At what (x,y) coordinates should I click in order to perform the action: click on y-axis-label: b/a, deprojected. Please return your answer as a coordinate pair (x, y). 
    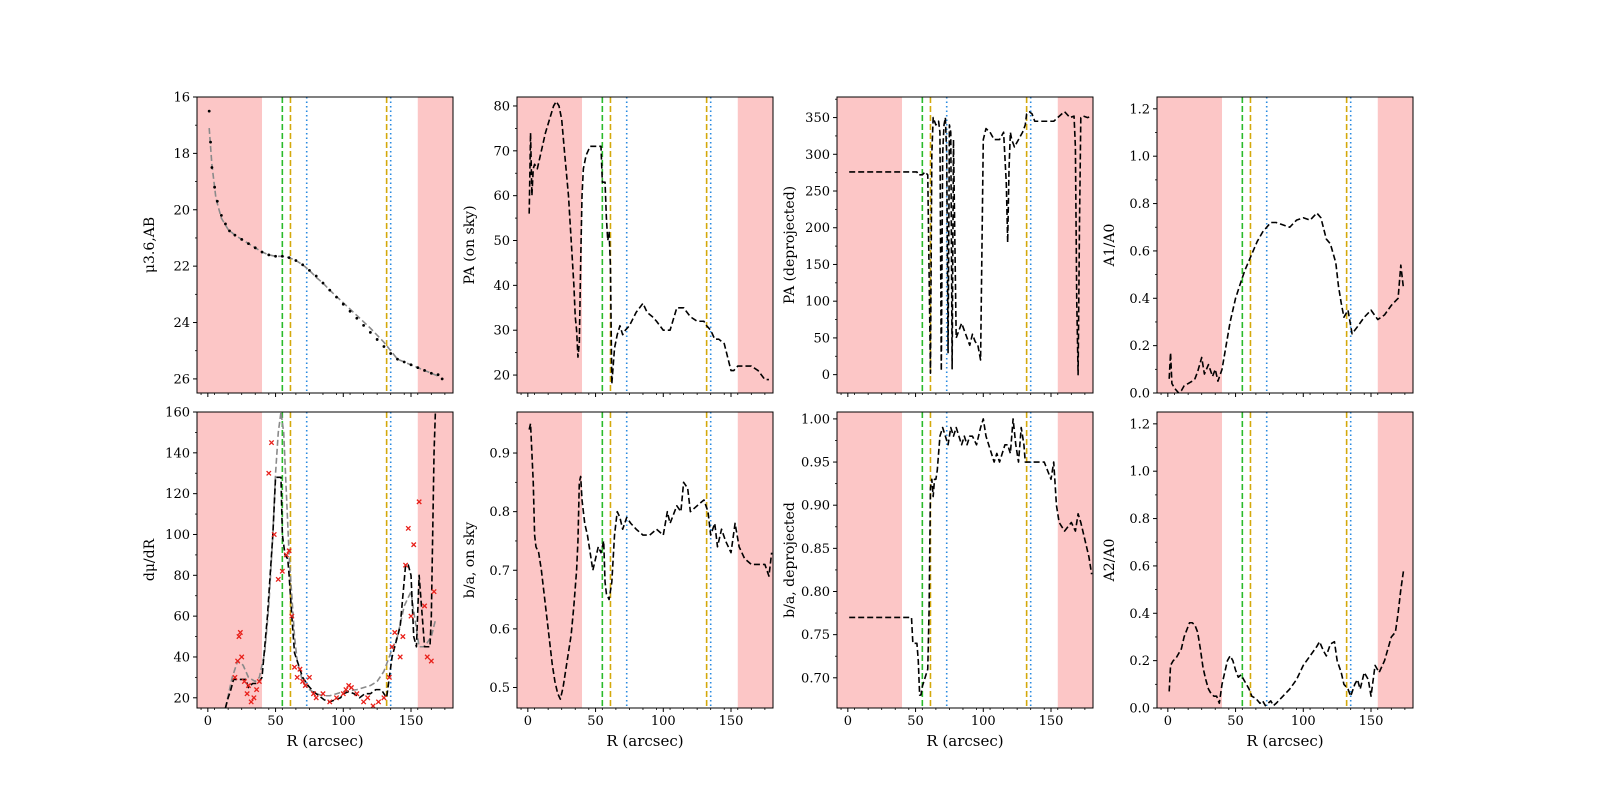
    Looking at the image, I should click on (790, 560).